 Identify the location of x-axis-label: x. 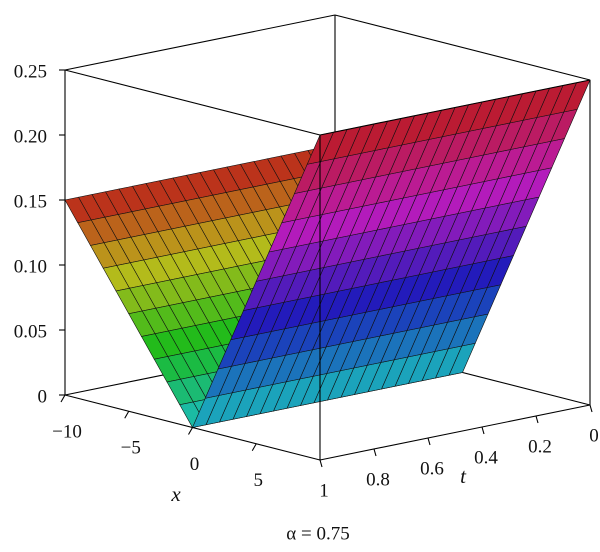
(175, 494).